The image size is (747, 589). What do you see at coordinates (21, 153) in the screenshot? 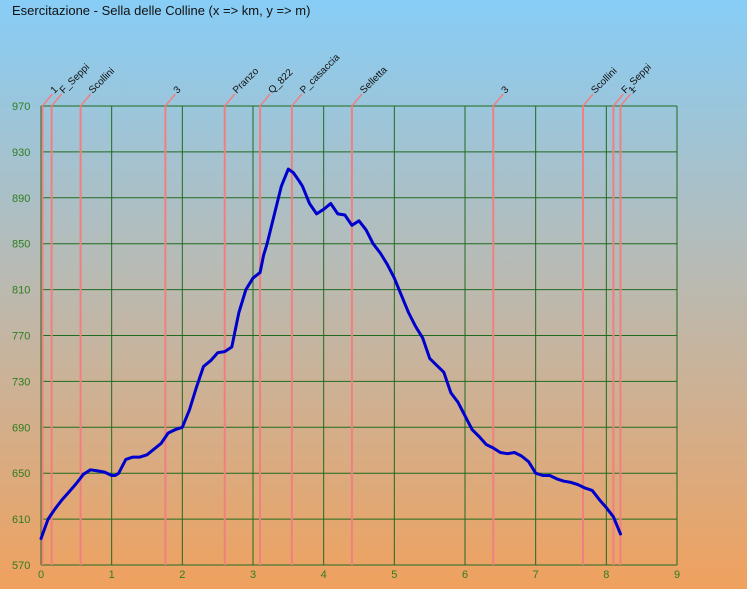
I see `y-tick-label: 930` at bounding box center [21, 153].